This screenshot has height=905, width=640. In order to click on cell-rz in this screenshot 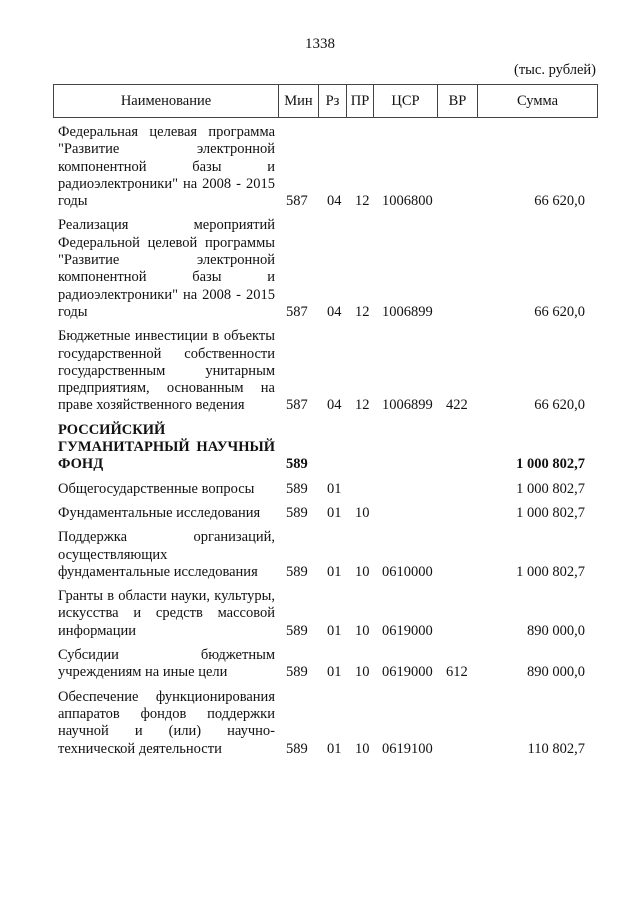, I will do `click(332, 451)`.